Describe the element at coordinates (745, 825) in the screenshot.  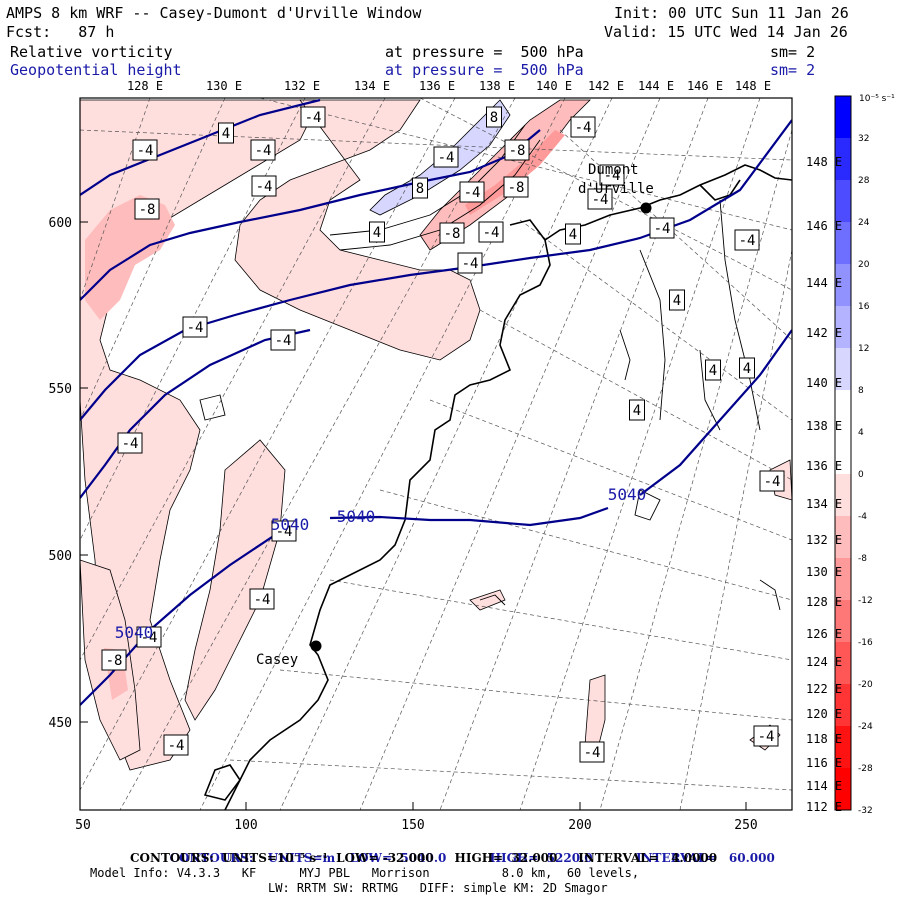
I see `x-tick-label: 250` at that location.